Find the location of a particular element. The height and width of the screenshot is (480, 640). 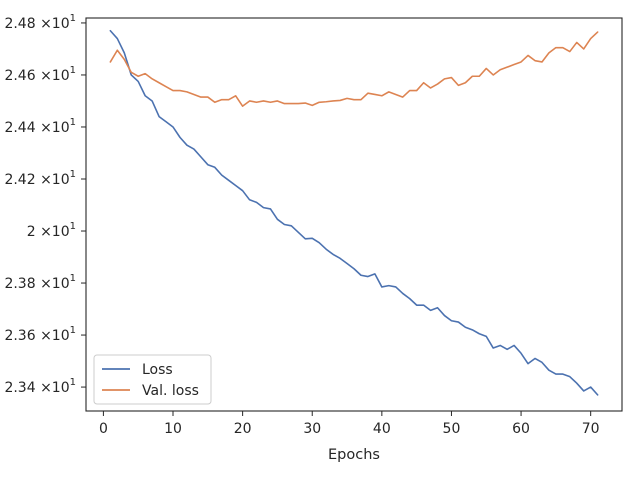

legend: Loss Val. loss is located at coordinates (152, 379).